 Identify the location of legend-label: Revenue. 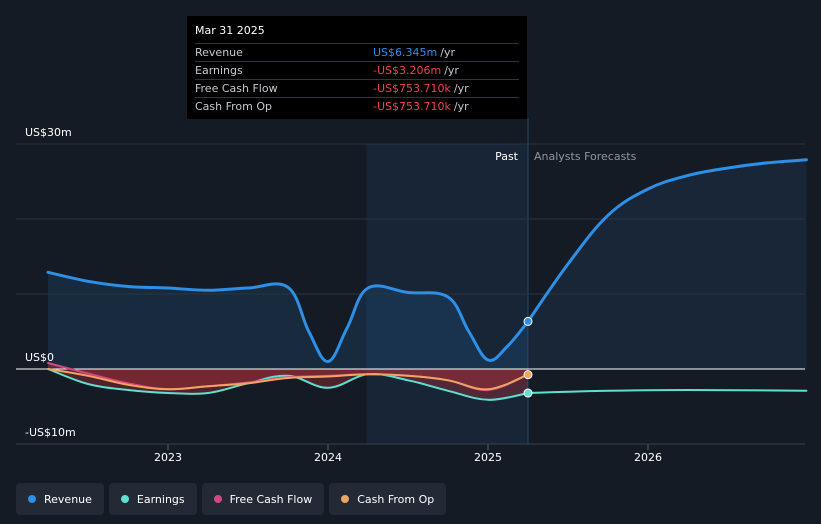
(68, 499).